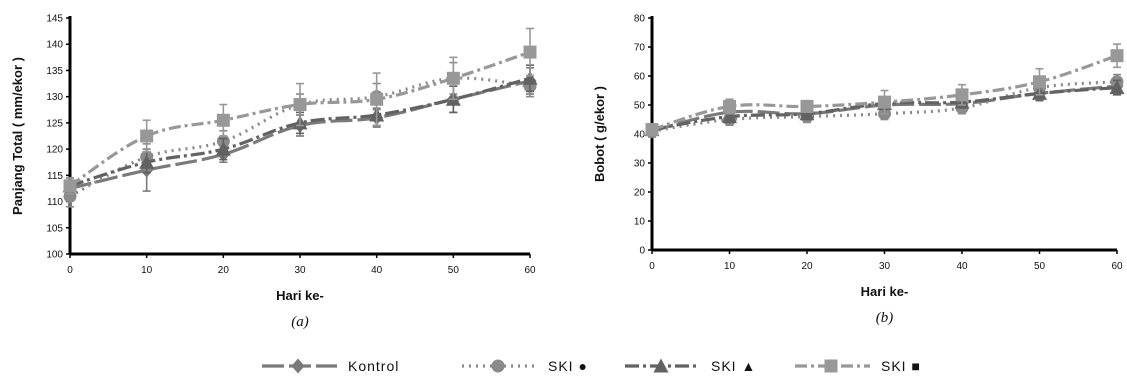 This screenshot has height=376, width=1127. What do you see at coordinates (525, 366) in the screenshot?
I see `legend-item: SKI ●` at bounding box center [525, 366].